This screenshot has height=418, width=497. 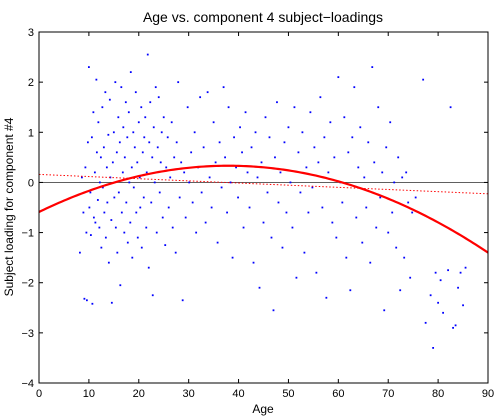 I want to click on x-tick-label-30: 30, so click(x=189, y=394).